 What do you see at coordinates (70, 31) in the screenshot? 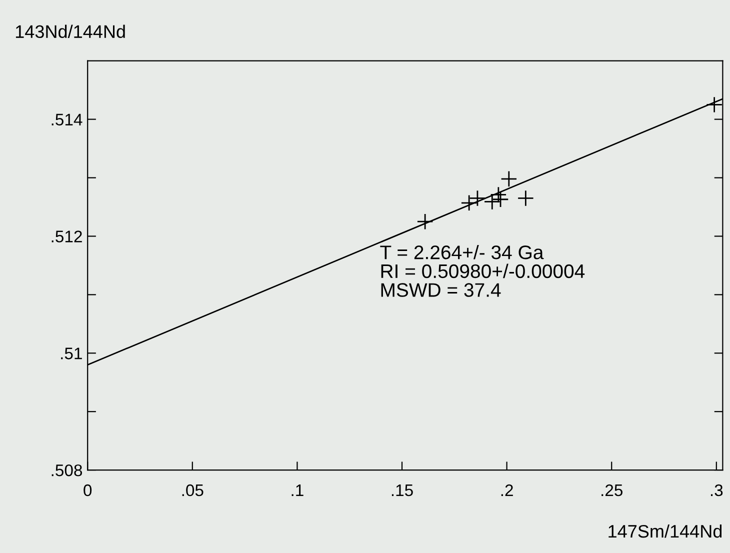
I see `y-axis-title: 143Nd/144Nd` at bounding box center [70, 31].